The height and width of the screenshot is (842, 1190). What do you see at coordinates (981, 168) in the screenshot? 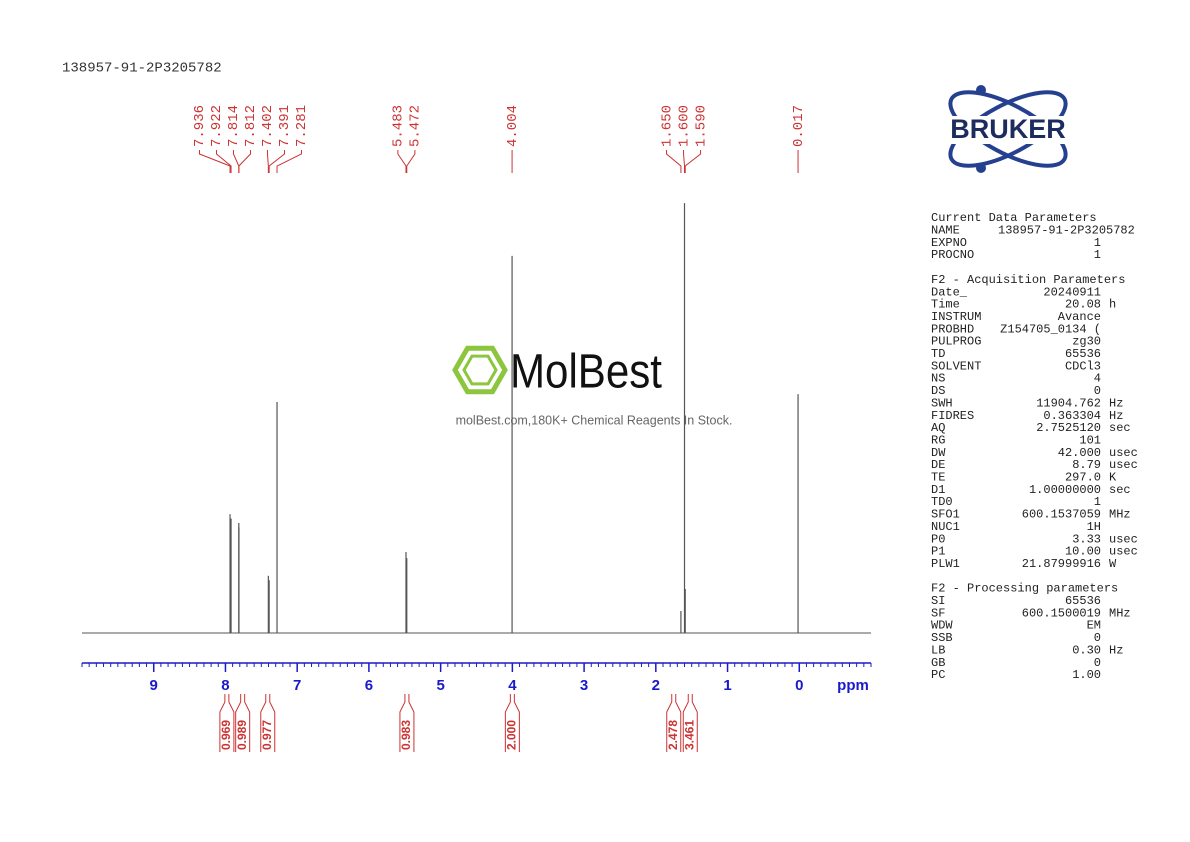
I see `logo-dot` at bounding box center [981, 168].